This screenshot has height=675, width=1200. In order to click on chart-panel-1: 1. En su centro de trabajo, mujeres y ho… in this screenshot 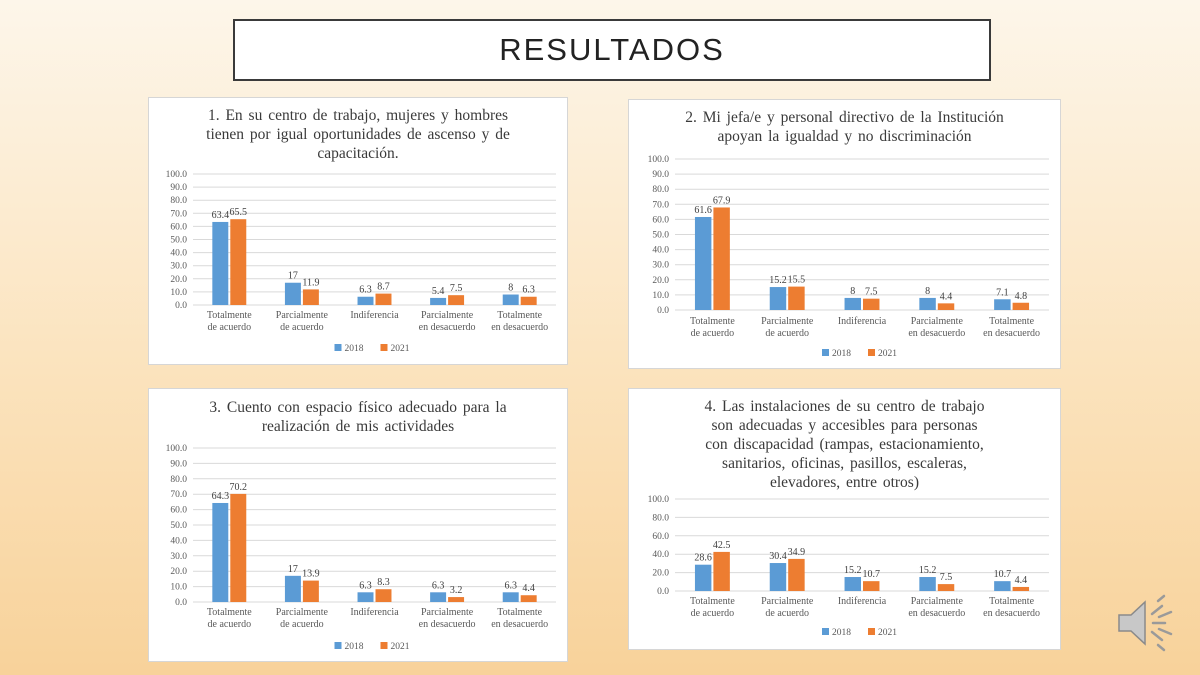, I will do `click(358, 231)`.